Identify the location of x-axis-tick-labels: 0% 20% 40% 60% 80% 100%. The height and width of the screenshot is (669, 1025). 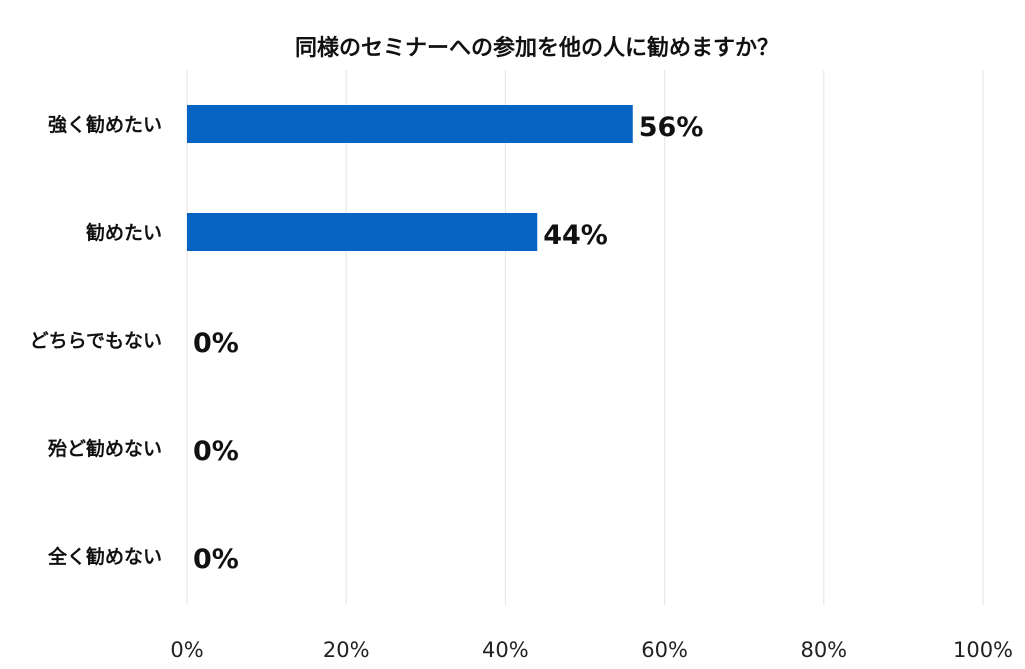
(591, 650).